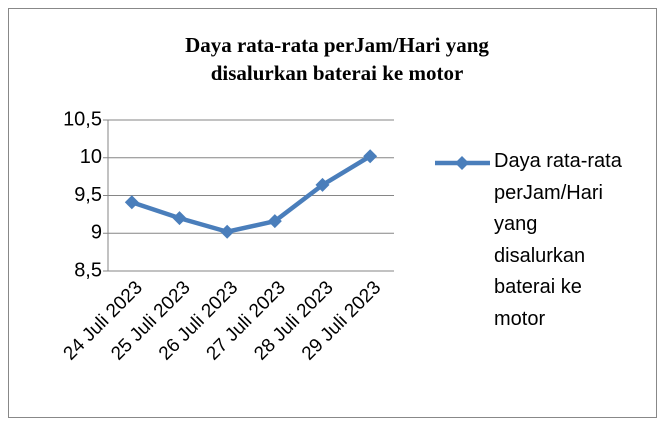 This screenshot has height=427, width=665. I want to click on y-tick-label: 9, so click(96, 233).